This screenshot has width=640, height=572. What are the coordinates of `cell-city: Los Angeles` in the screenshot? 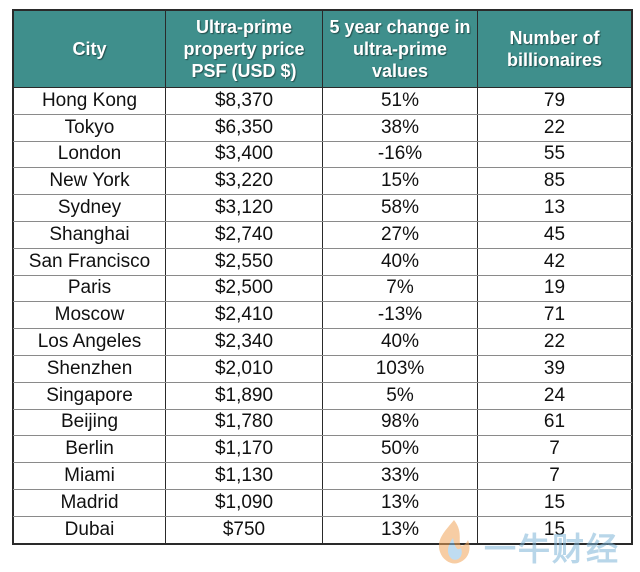 It's located at (89, 342).